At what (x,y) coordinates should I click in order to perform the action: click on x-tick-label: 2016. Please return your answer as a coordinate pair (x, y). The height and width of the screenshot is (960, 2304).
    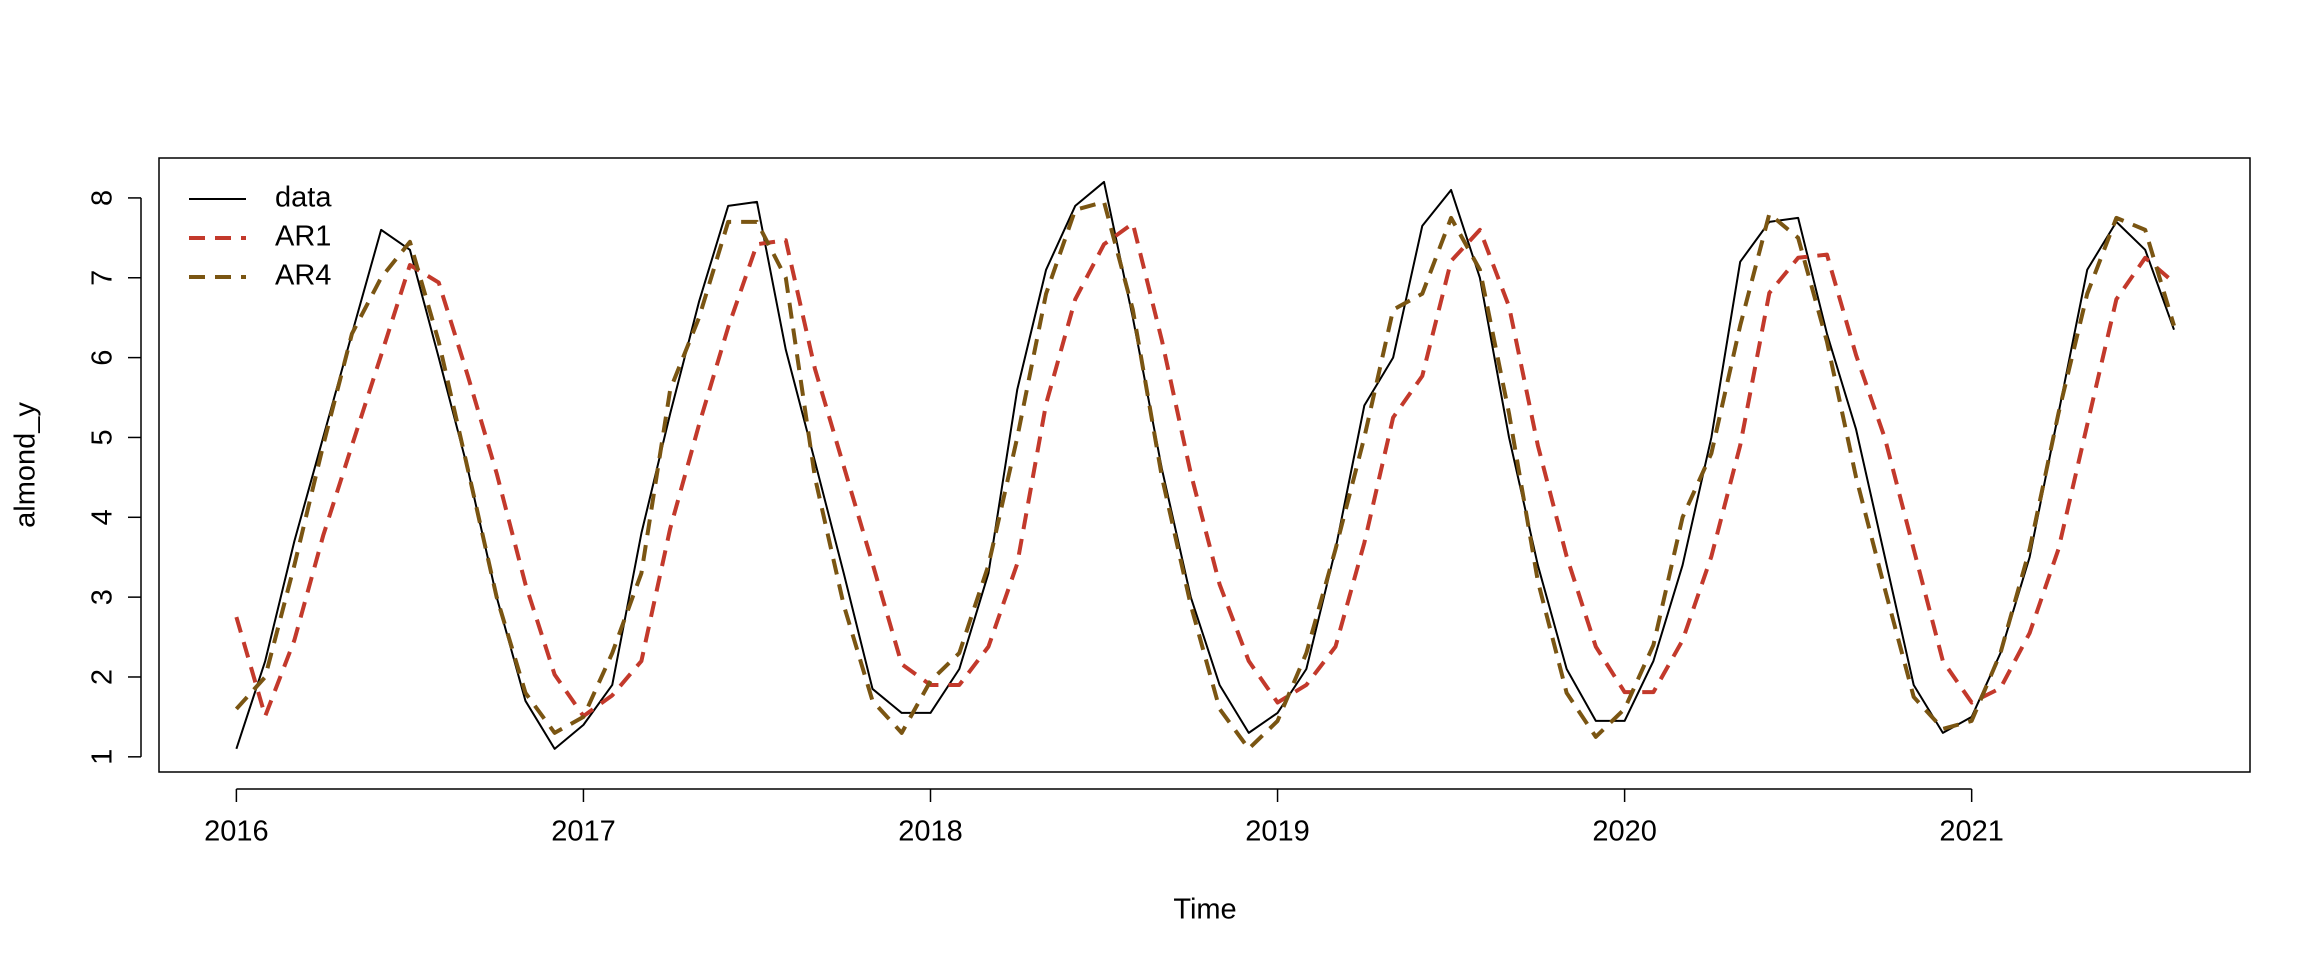
    Looking at the image, I should click on (236, 832).